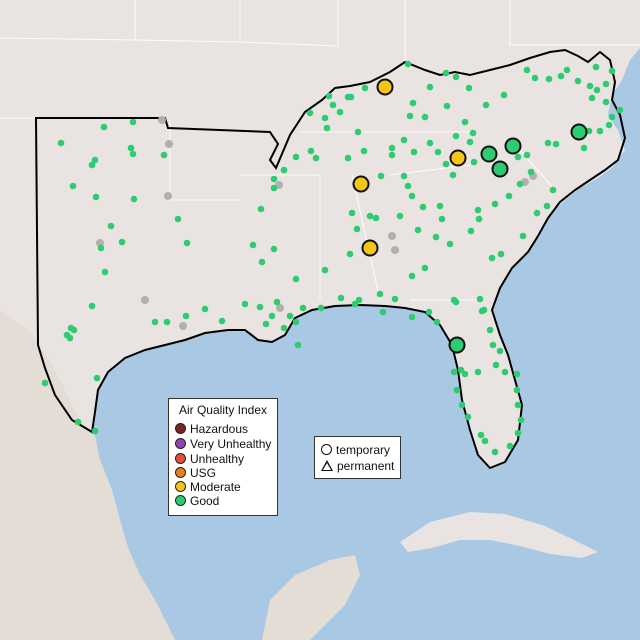 The image size is (640, 640). Describe the element at coordinates (326, 449) in the screenshot. I see `circle-outline-icon` at that location.